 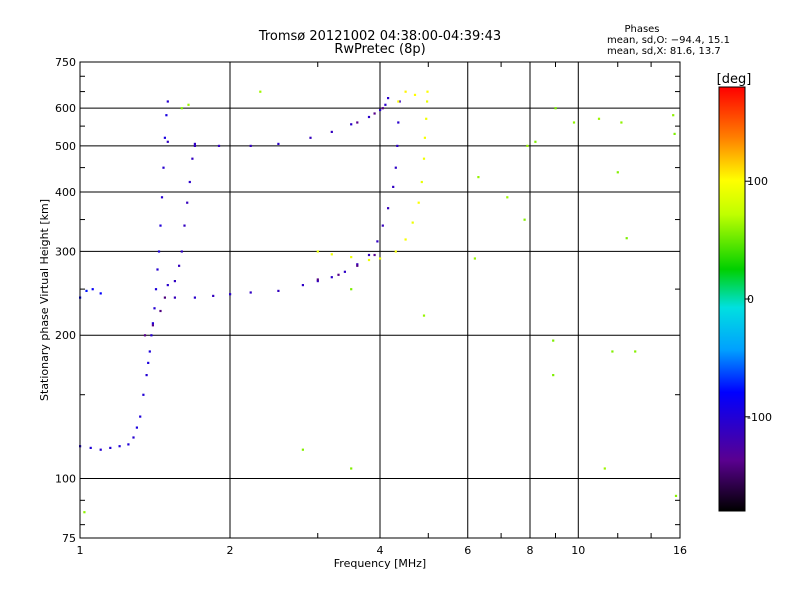 I want to click on x-tick-label: 8, so click(x=530, y=550).